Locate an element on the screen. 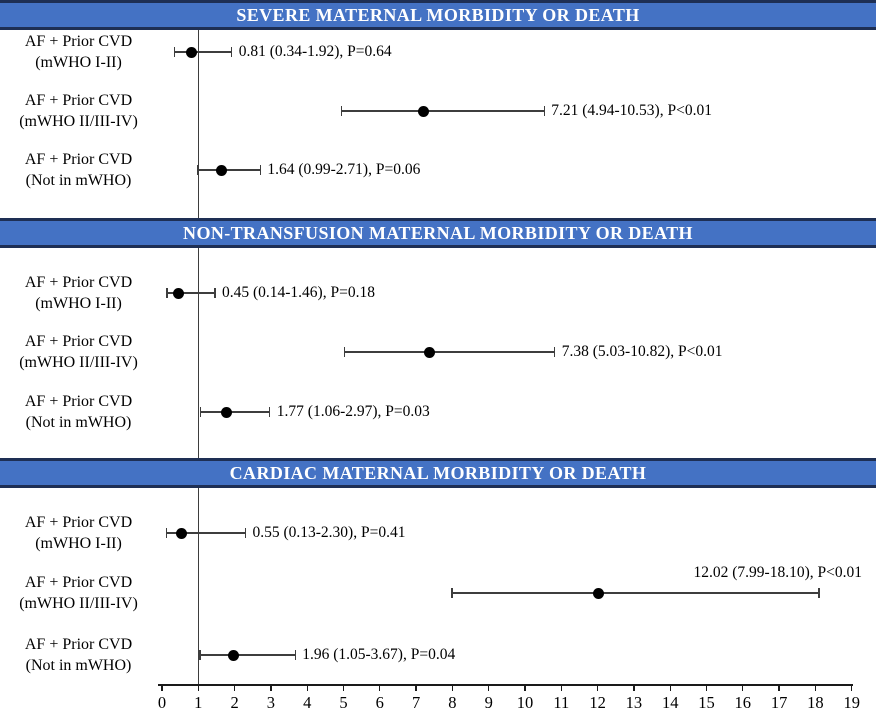 The height and width of the screenshot is (720, 876). x-axis-tick-label: 1 is located at coordinates (198, 702).